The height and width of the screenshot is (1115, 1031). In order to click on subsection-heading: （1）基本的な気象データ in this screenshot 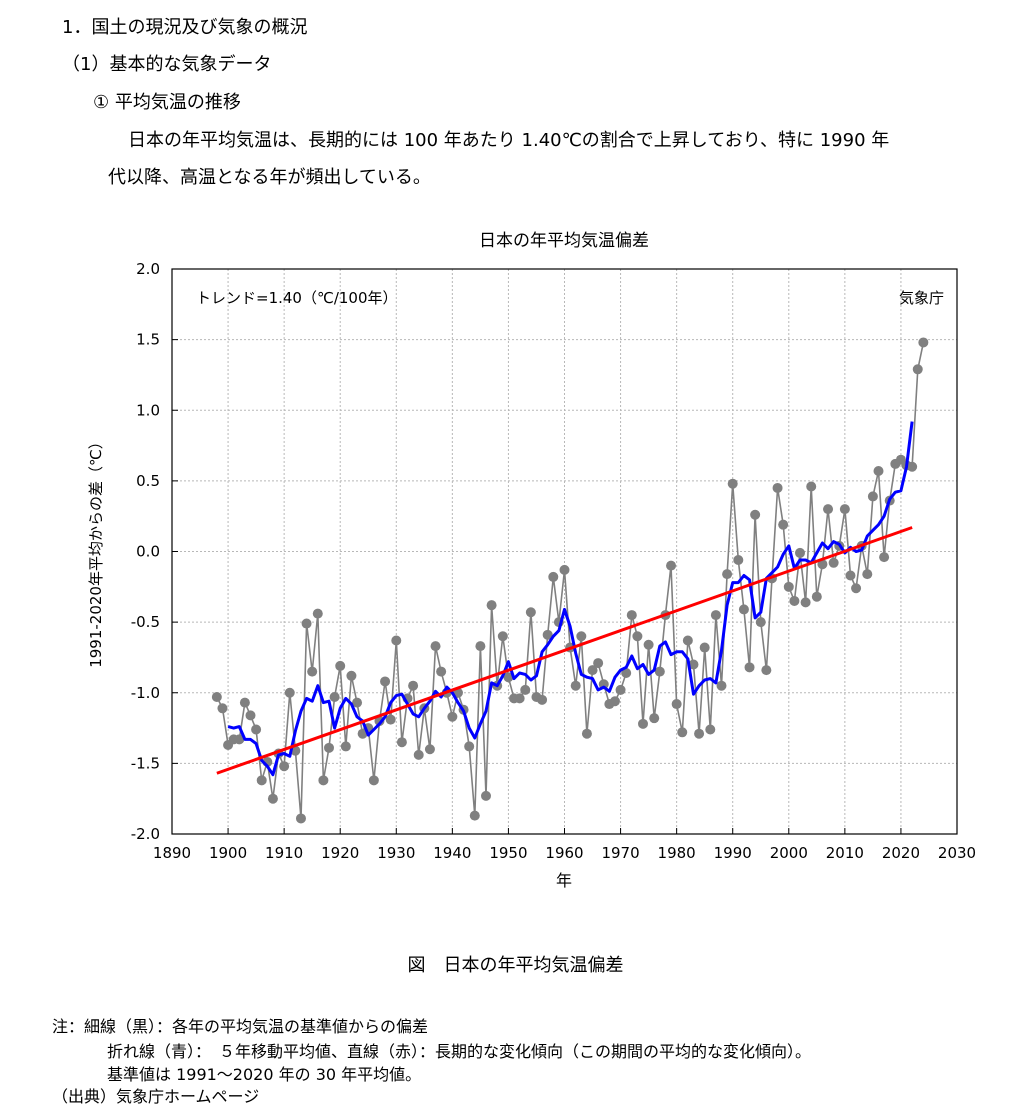, I will do `click(167, 64)`.